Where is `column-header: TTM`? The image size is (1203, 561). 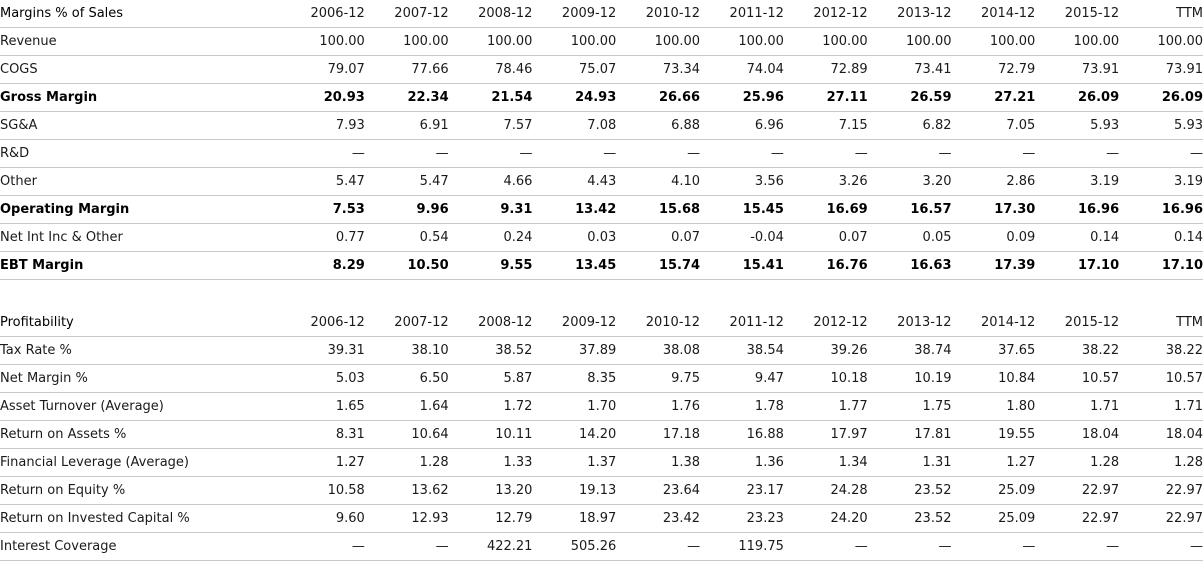
column-header: TTM is located at coordinates (1161, 323).